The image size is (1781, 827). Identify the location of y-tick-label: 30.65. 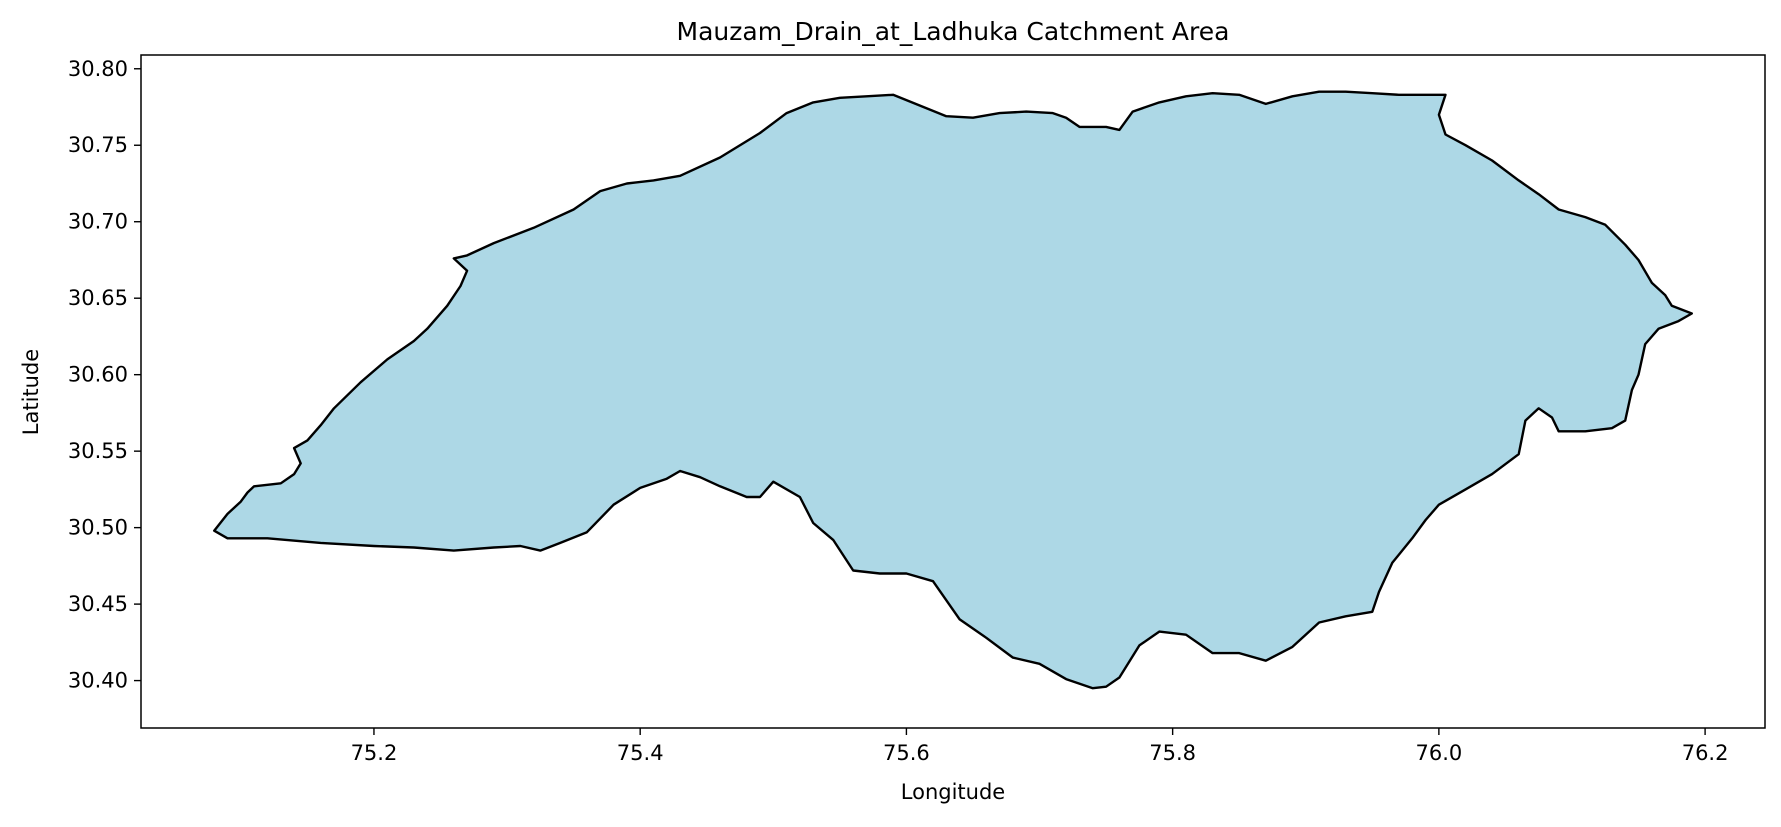
(98, 298).